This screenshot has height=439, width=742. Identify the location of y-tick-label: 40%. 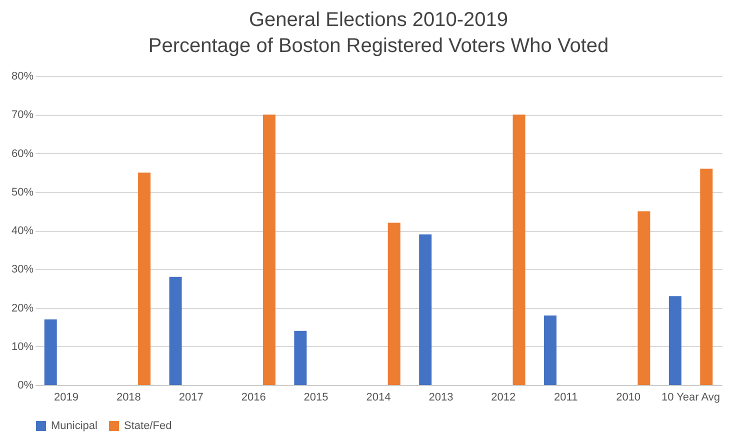
(22, 231).